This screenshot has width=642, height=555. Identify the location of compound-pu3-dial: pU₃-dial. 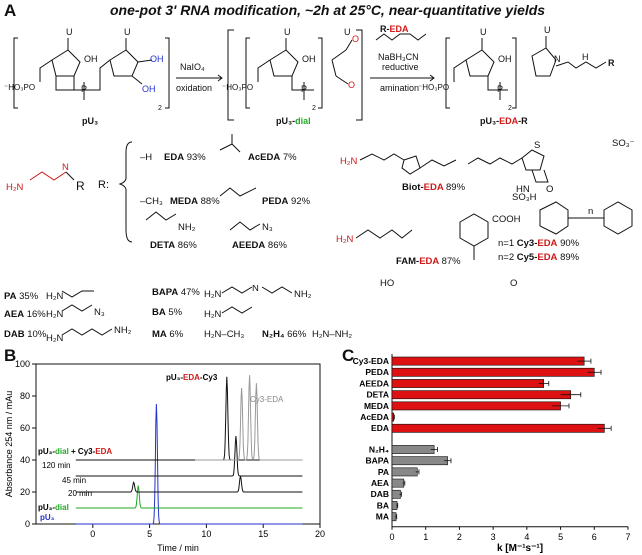
(293, 121).